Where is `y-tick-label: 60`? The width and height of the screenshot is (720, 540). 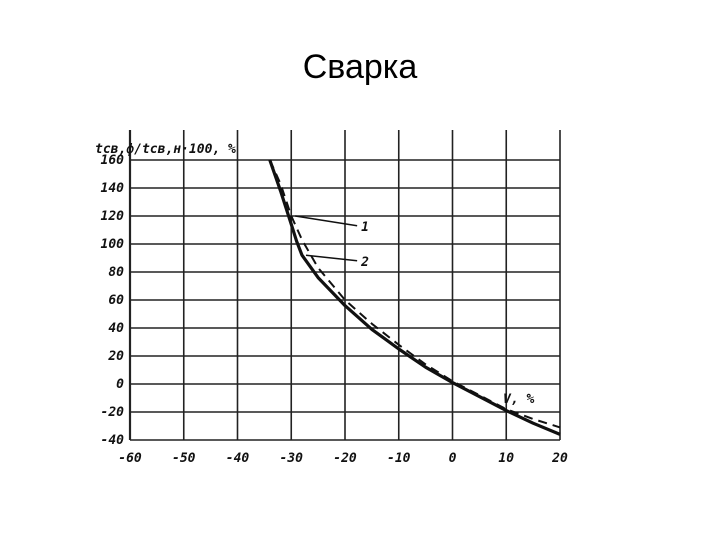
y-tick-label: 60 is located at coordinates (116, 300).